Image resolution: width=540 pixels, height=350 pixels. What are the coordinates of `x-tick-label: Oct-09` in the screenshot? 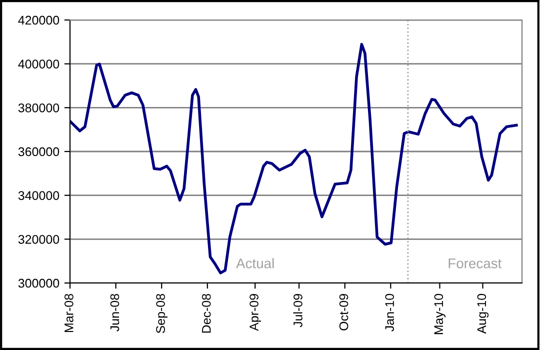 It's located at (343, 312).